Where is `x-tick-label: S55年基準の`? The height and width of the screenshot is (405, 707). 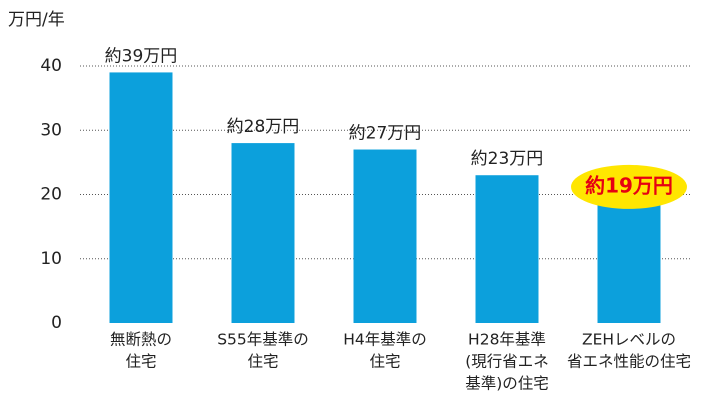 x-tick-label: S55年基準の is located at coordinates (263, 340).